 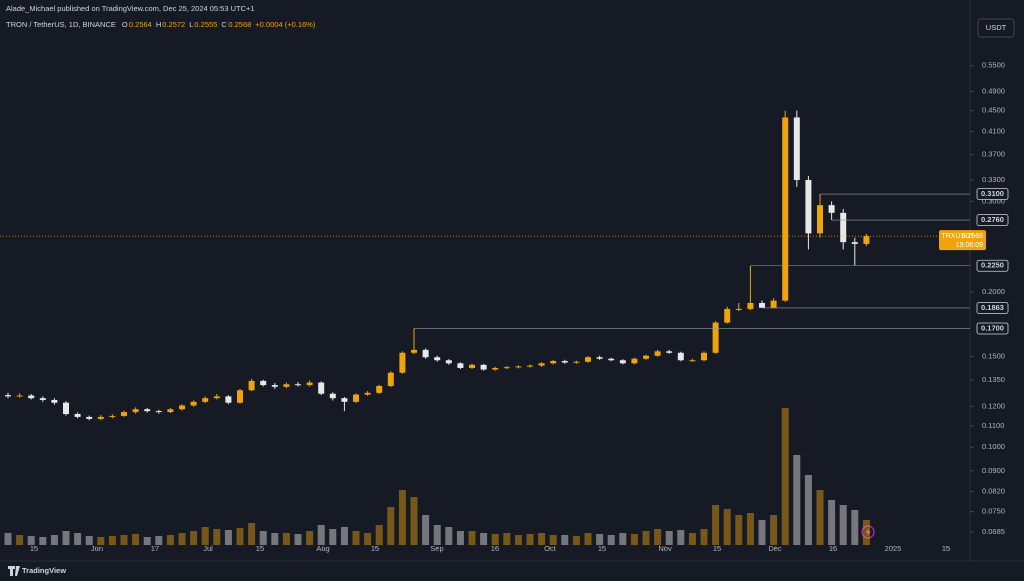 What do you see at coordinates (993, 531) in the screenshot?
I see `y-tick-label: 0.0685` at bounding box center [993, 531].